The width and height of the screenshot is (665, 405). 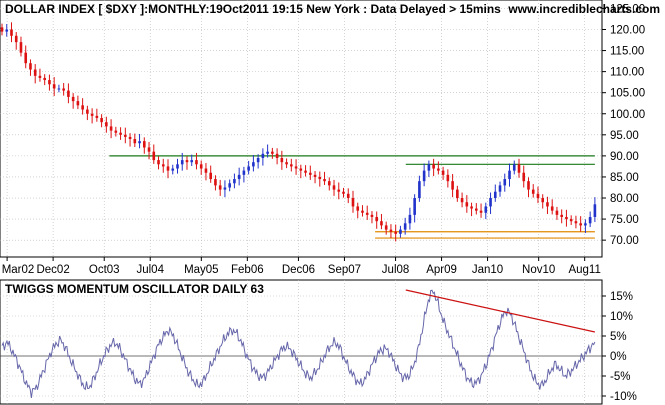 What do you see at coordinates (627, 73) in the screenshot?
I see `price-tick-label: 110.00` at bounding box center [627, 73].